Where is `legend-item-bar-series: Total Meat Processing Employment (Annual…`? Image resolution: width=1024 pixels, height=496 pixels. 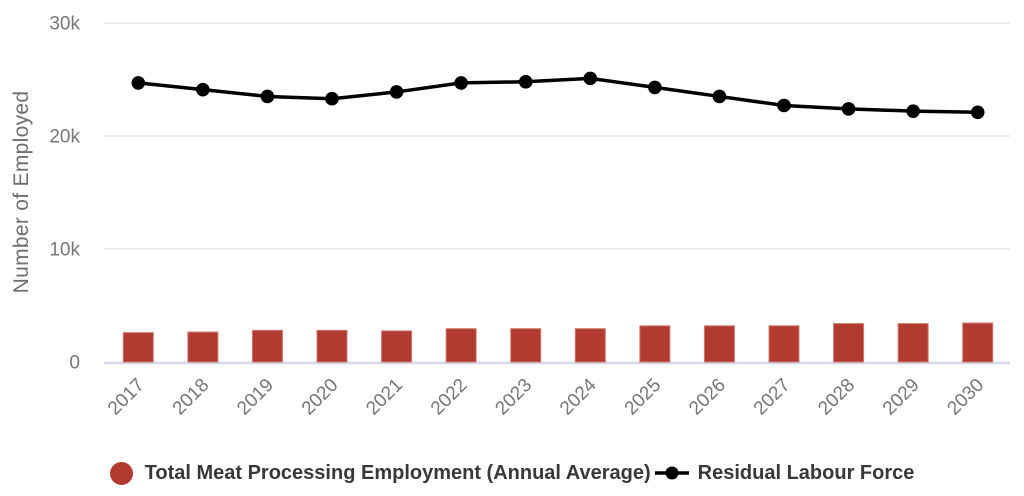 legend-item-bar-series: Total Meat Processing Employment (Annual… is located at coordinates (380, 473).